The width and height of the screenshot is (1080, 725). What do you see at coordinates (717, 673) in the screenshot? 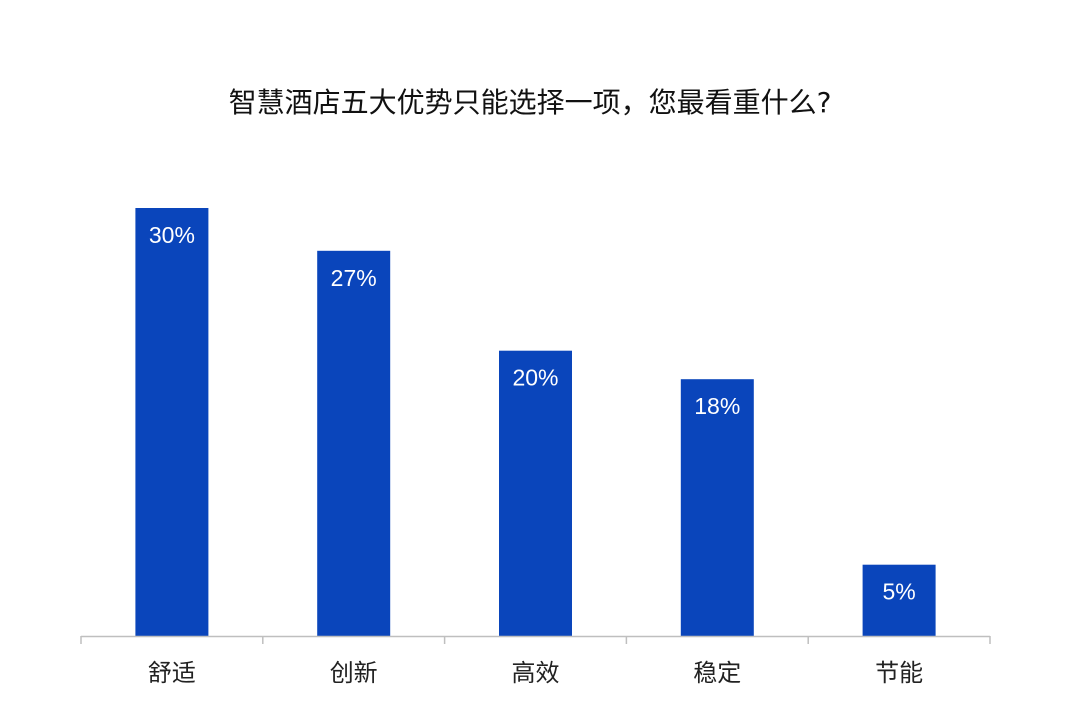
I see `category-label-4: 稳定` at bounding box center [717, 673].